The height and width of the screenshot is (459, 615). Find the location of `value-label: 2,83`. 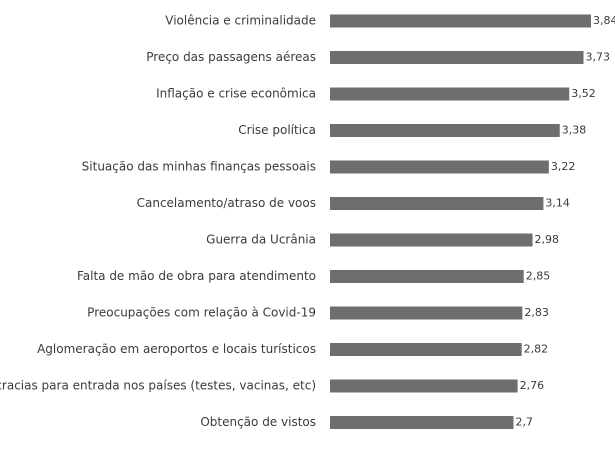

value-label: 2,83 is located at coordinates (536, 312).